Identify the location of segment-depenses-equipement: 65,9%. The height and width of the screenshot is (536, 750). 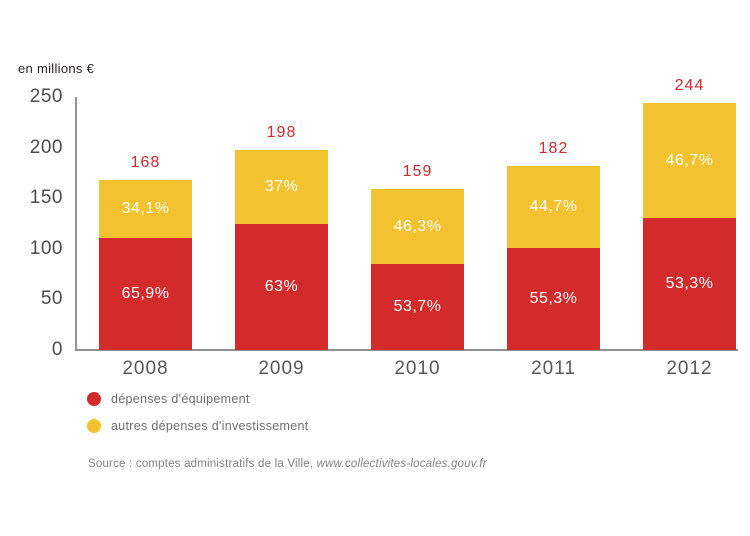
(145, 294).